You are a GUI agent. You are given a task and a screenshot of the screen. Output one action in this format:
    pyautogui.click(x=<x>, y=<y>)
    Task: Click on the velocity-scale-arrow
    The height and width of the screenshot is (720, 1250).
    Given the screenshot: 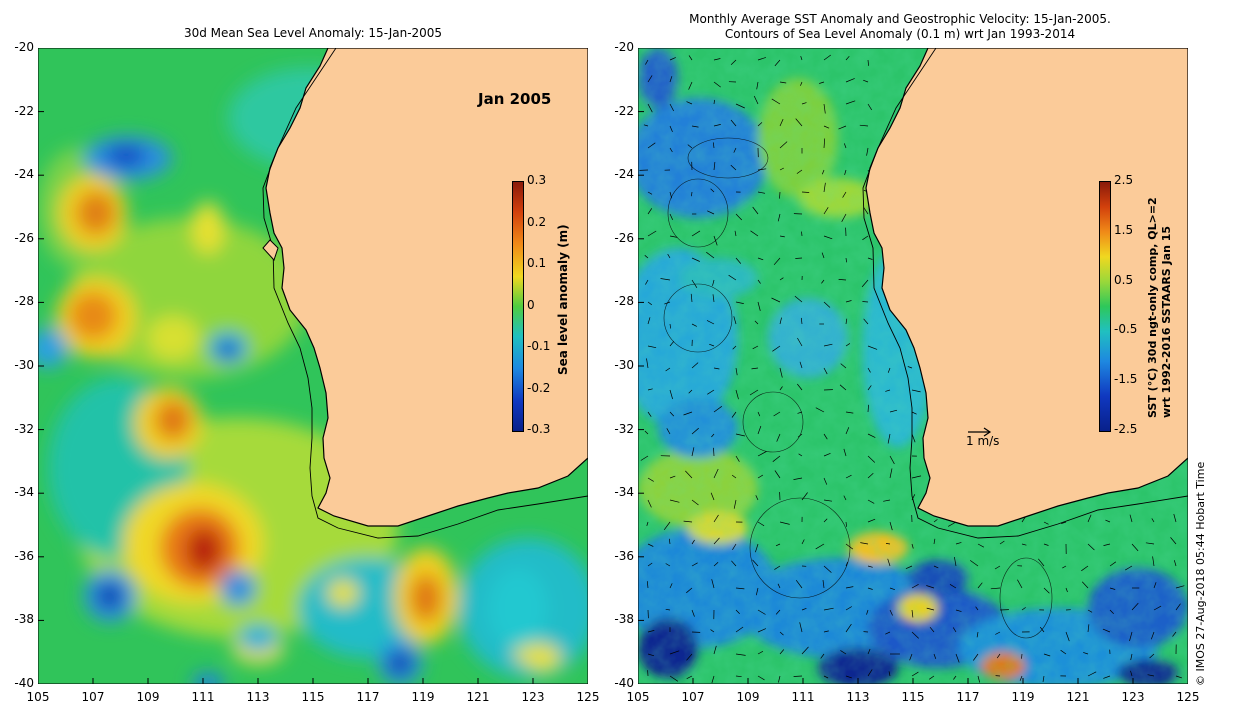 What is the action you would take?
    pyautogui.click(x=980, y=432)
    